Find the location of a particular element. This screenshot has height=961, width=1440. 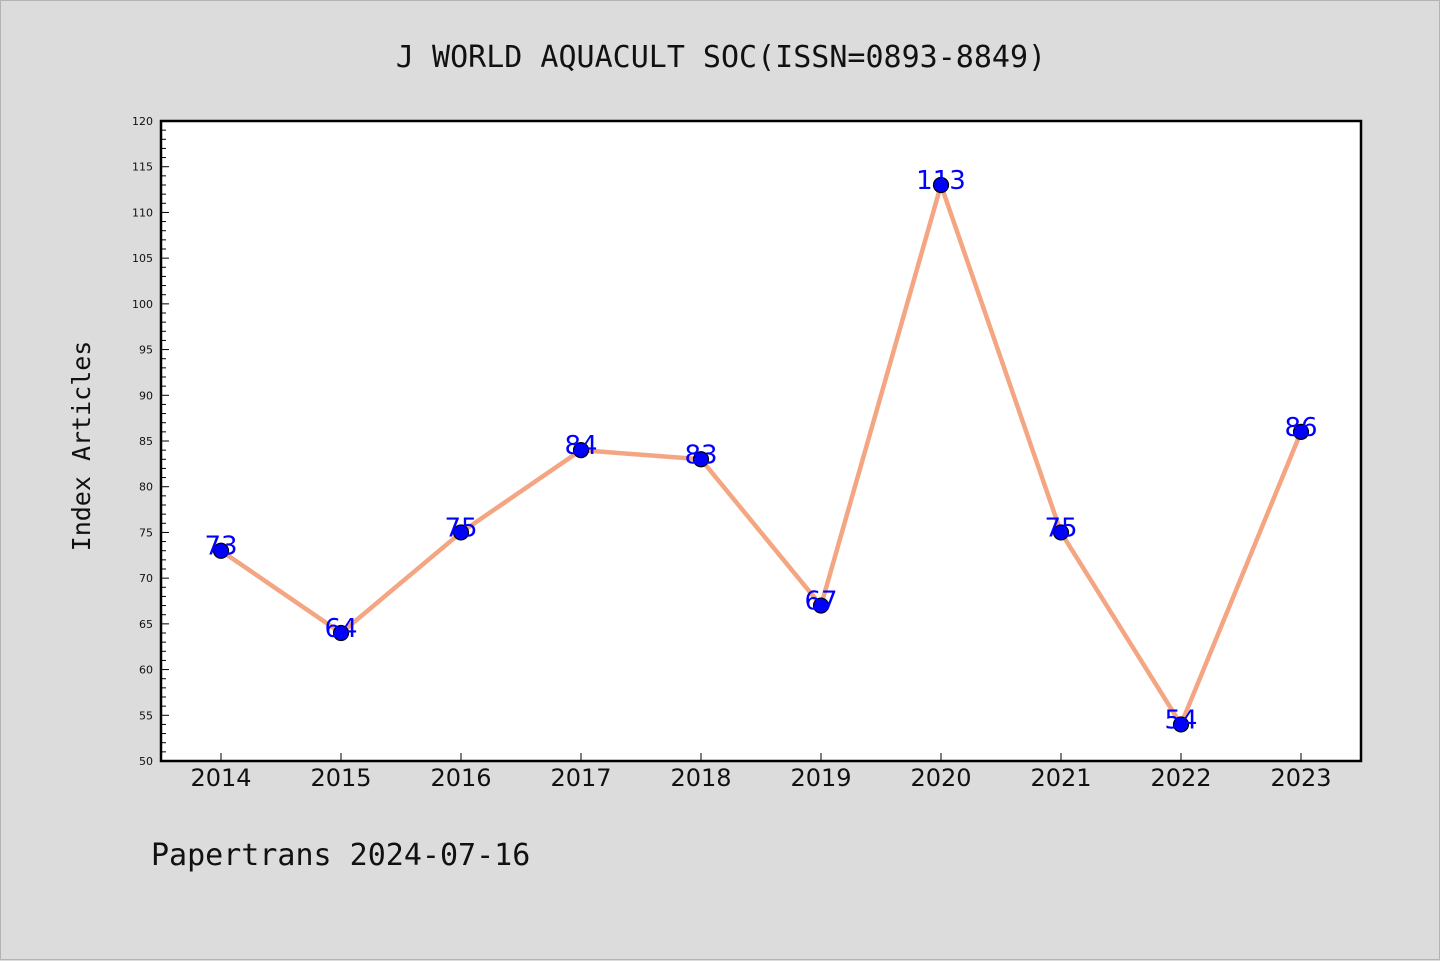

x-axis: 2014 2015 2016 2017 2018 2019 2020 2021 2022 2023 is located at coordinates (761, 772).